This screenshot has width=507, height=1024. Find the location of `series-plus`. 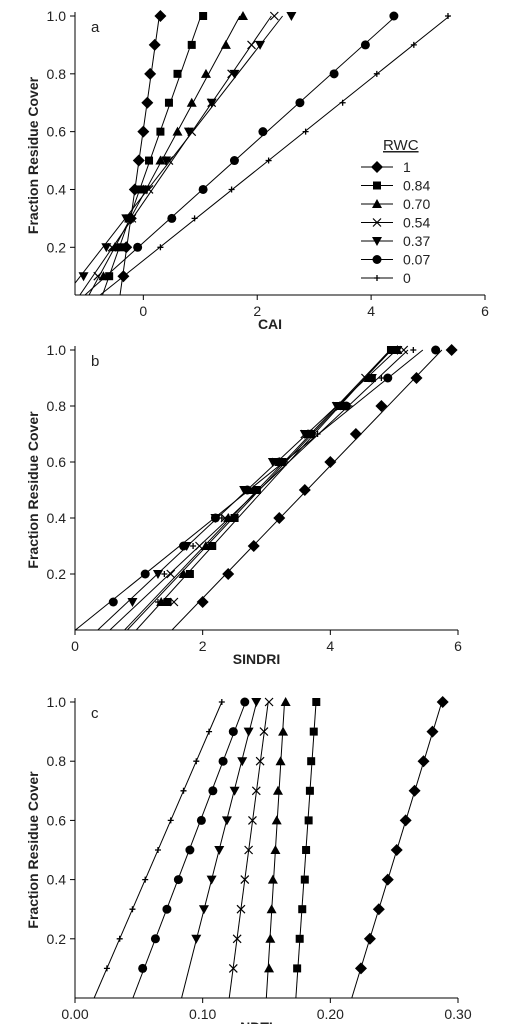

series-plus is located at coordinates (159, 848).